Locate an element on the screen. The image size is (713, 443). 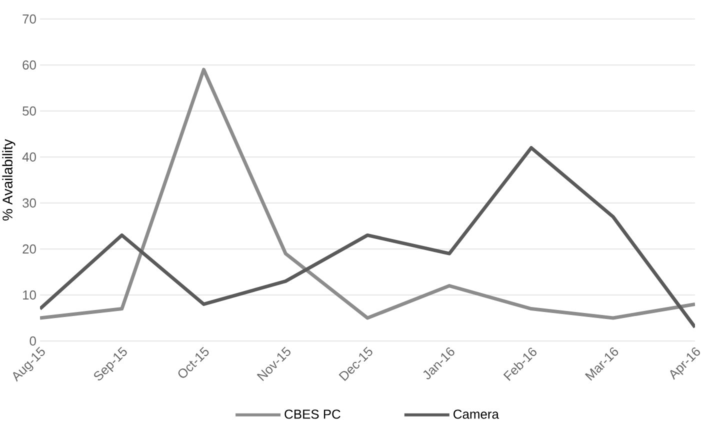
y-tick-label: 70 is located at coordinates (29, 19).